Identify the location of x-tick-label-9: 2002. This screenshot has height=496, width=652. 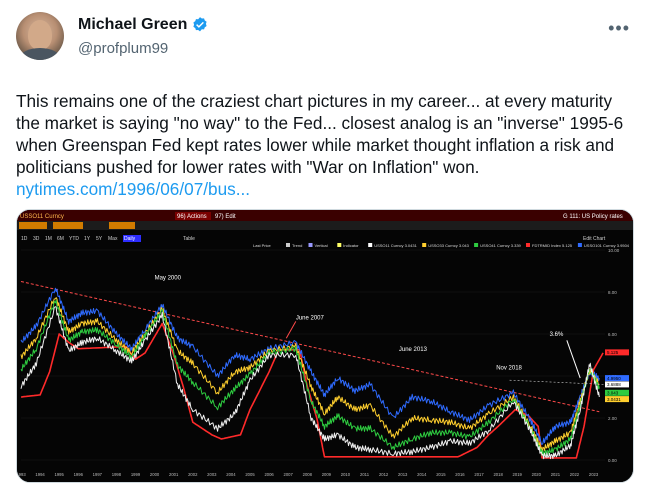
(193, 474).